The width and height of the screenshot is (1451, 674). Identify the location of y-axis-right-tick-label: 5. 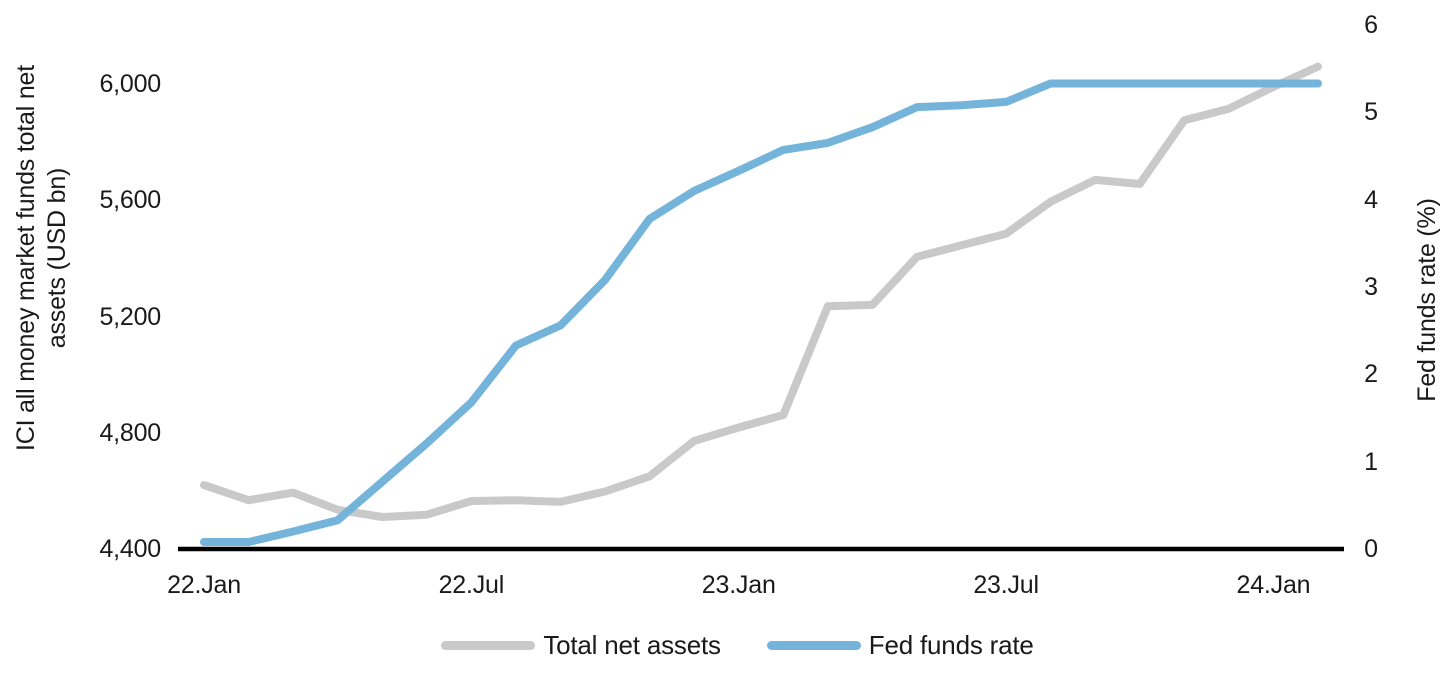
(1371, 112).